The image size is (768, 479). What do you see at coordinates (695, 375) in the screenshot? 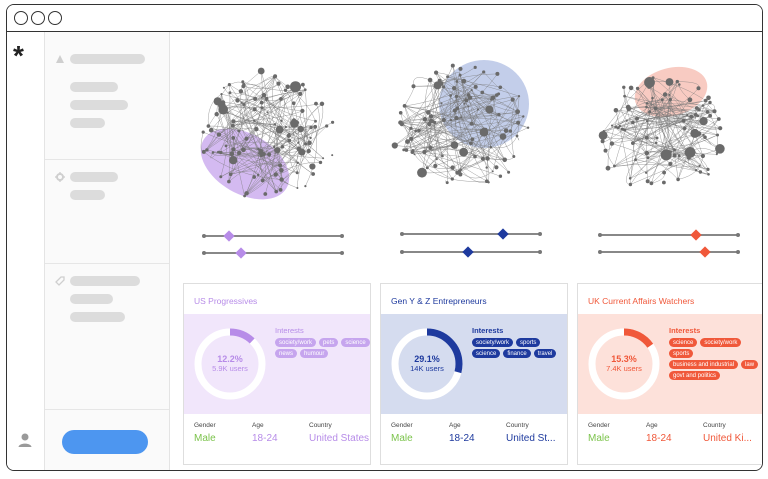
I see `interest-chip: govt and politics` at bounding box center [695, 375].